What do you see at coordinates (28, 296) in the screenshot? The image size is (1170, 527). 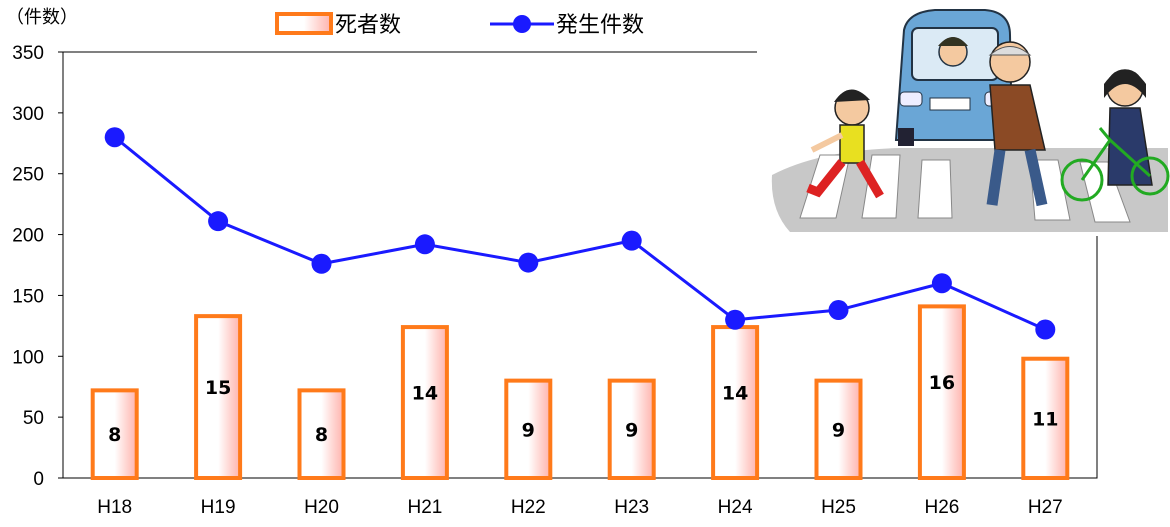 I see `y-tick-label: 150` at bounding box center [28, 296].